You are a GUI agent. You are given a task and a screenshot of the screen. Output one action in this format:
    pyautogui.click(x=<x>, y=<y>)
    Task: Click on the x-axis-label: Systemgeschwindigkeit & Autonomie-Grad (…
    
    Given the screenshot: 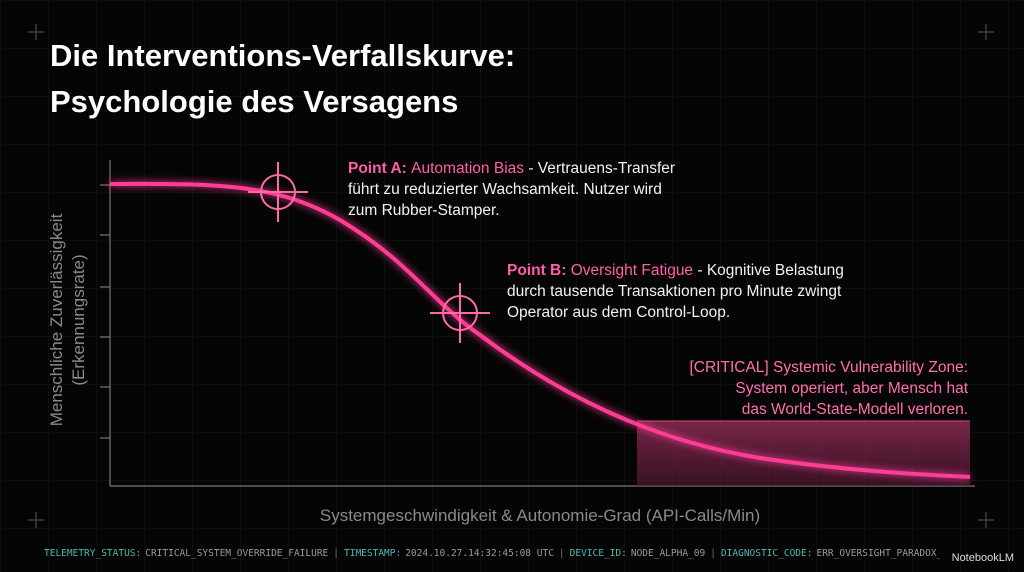 What is the action you would take?
    pyautogui.click(x=540, y=515)
    